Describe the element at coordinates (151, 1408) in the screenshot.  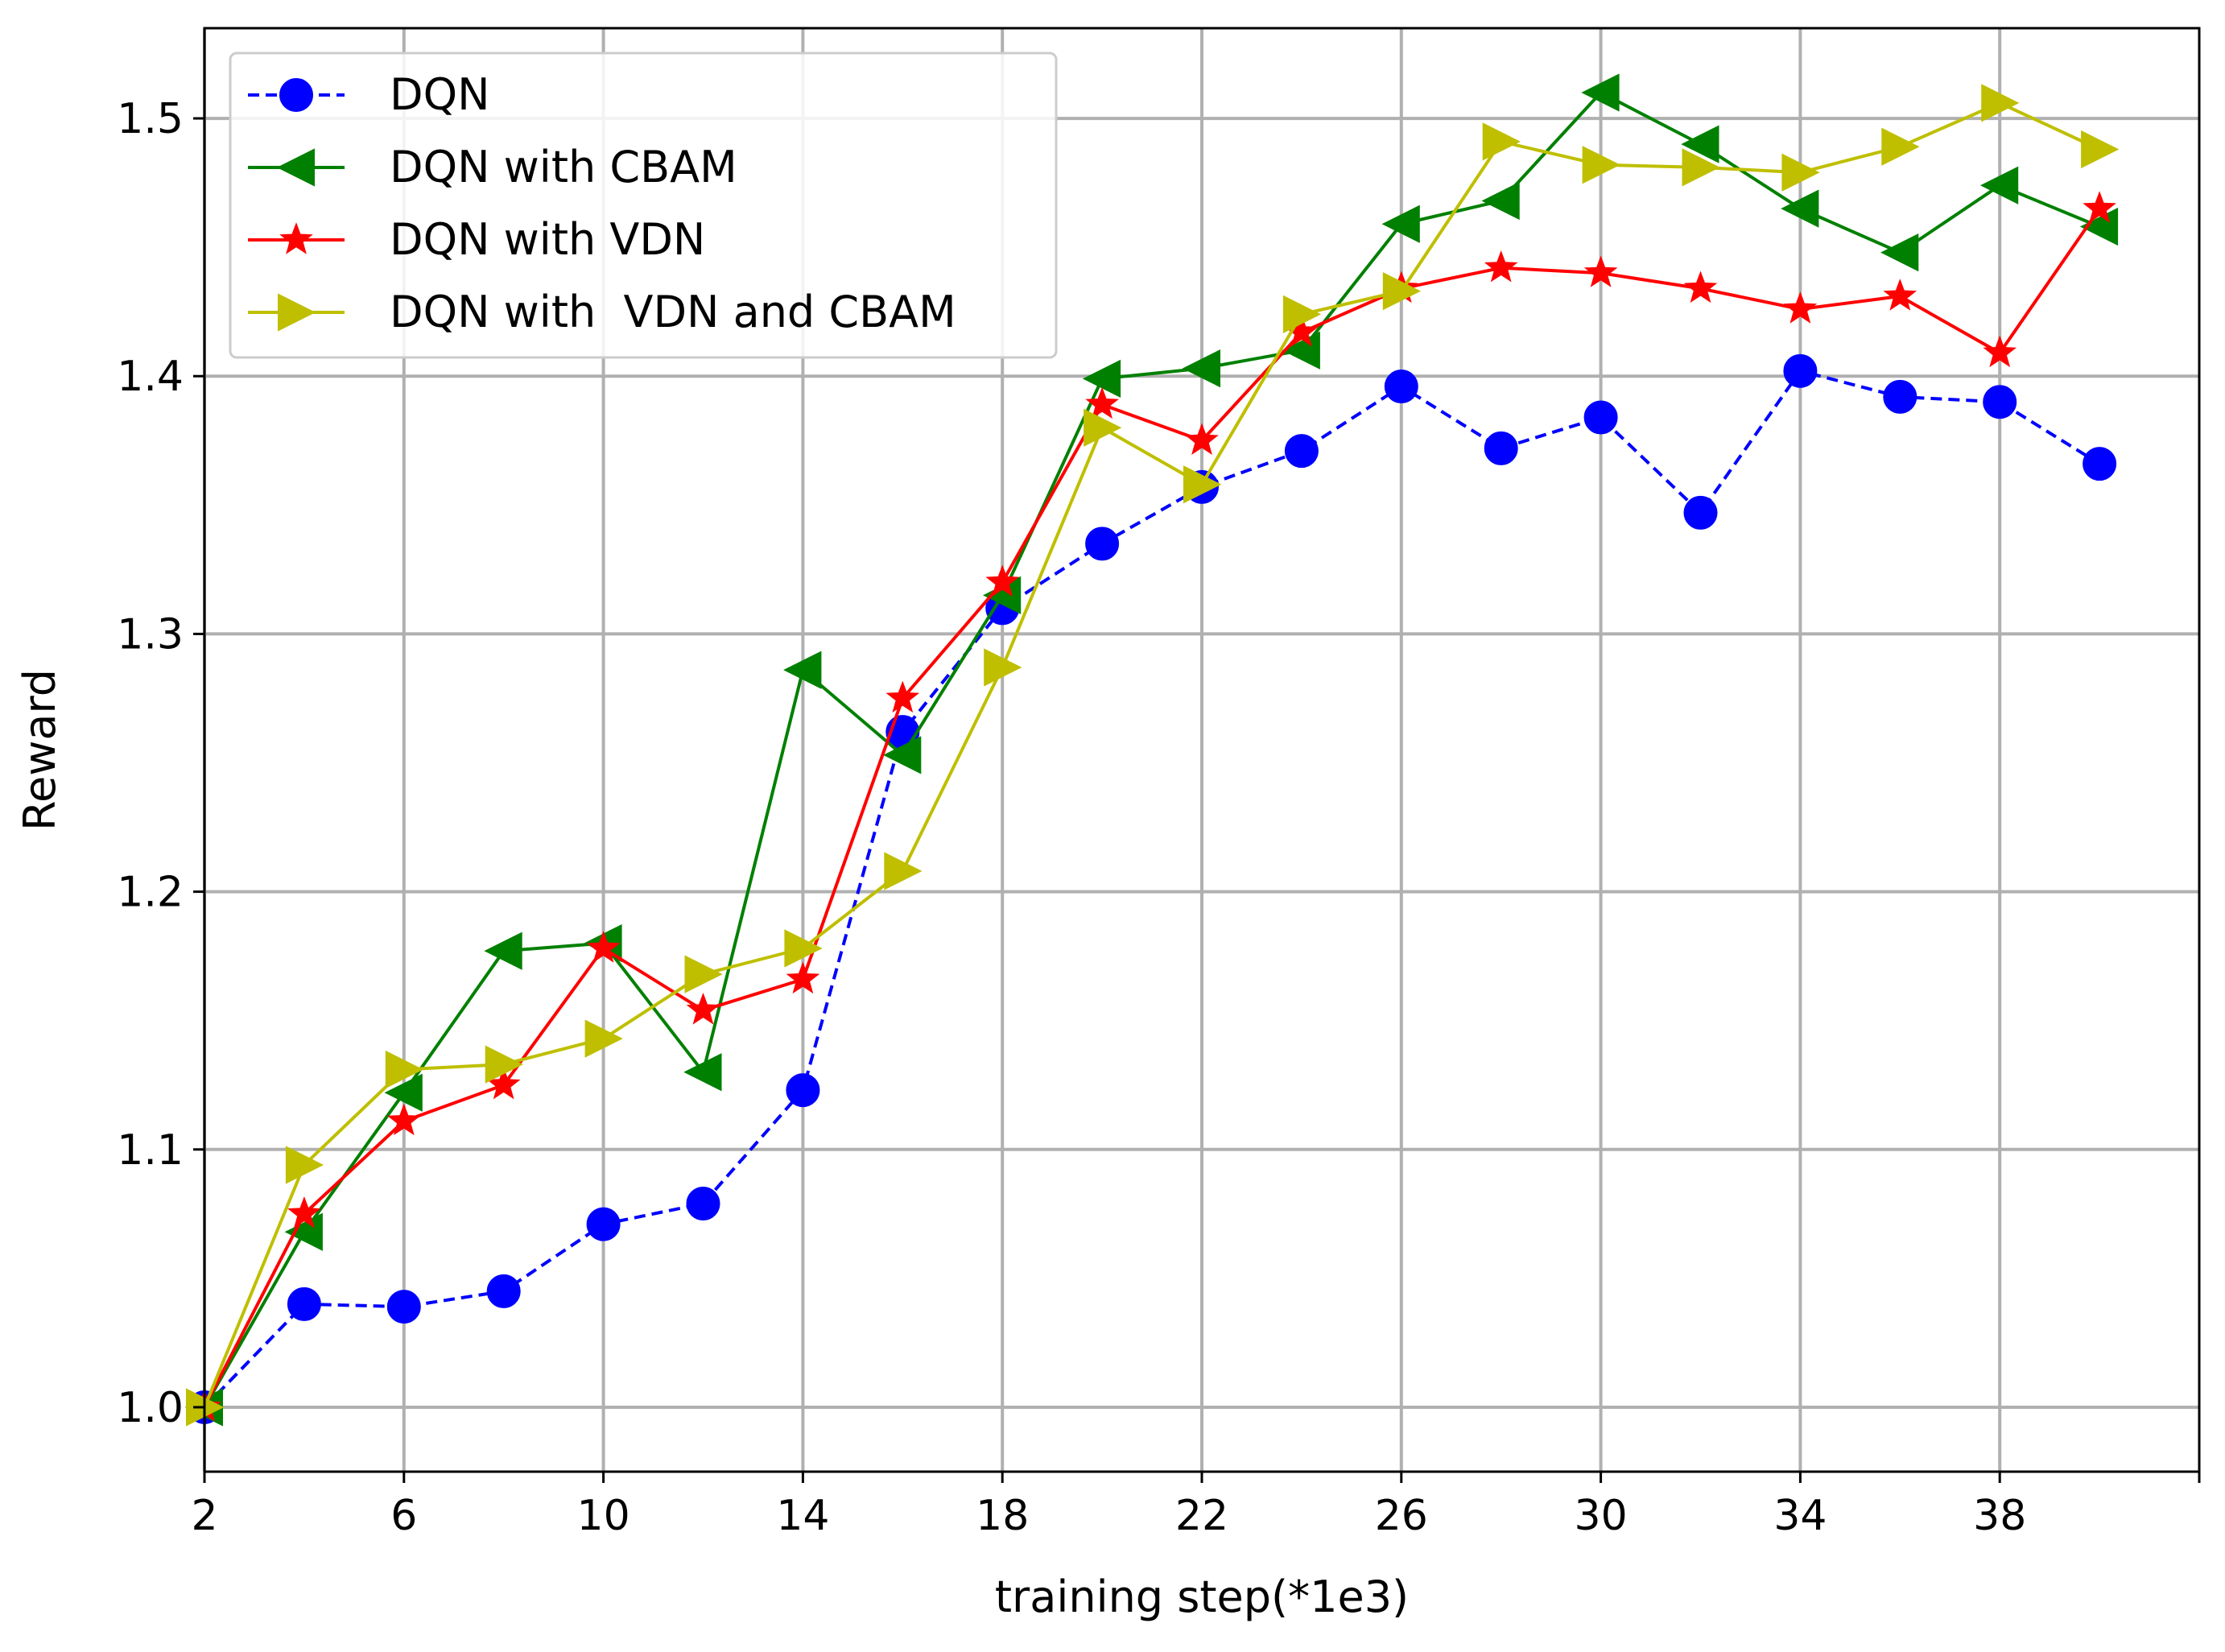
I see `y-tick-label: 1.0` at that location.